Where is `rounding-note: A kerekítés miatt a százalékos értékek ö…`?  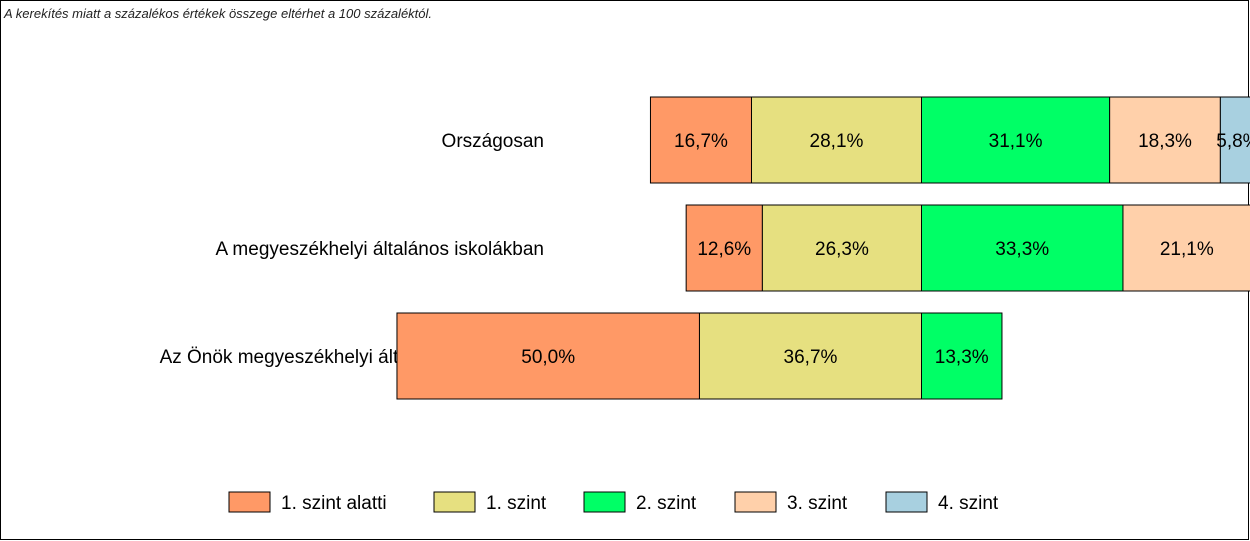
rounding-note: A kerekítés miatt a százalékos értékek ö… is located at coordinates (217, 13).